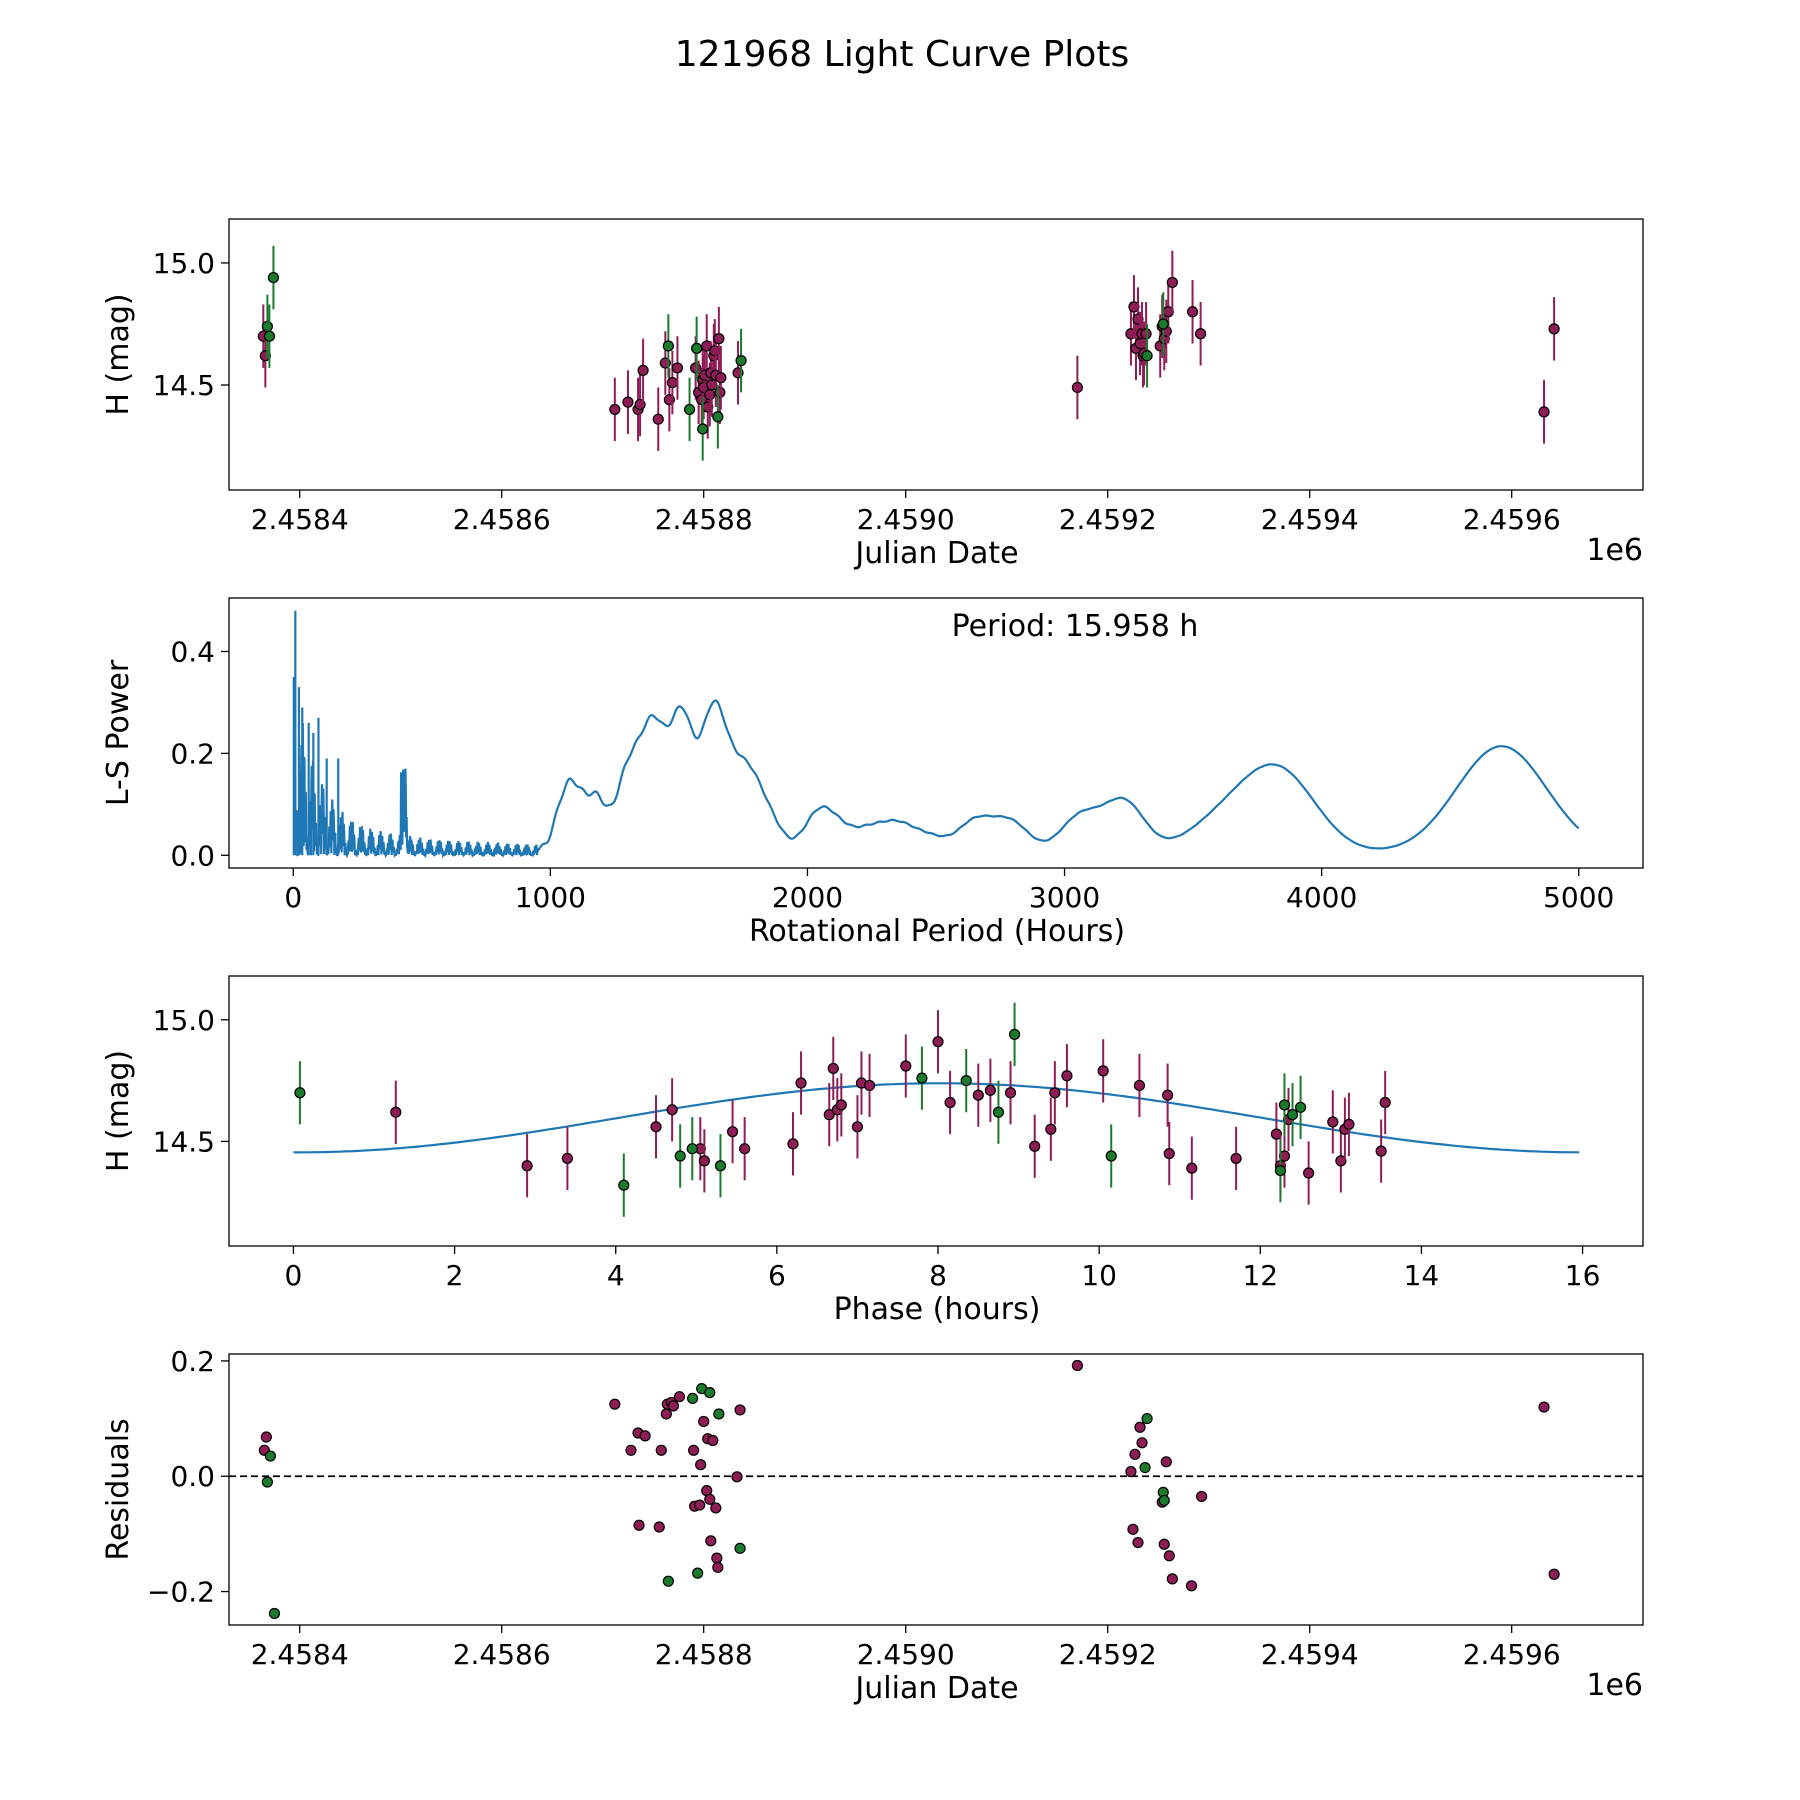  What do you see at coordinates (1064, 897) in the screenshot?
I see `x-tick-label: 3000` at bounding box center [1064, 897].